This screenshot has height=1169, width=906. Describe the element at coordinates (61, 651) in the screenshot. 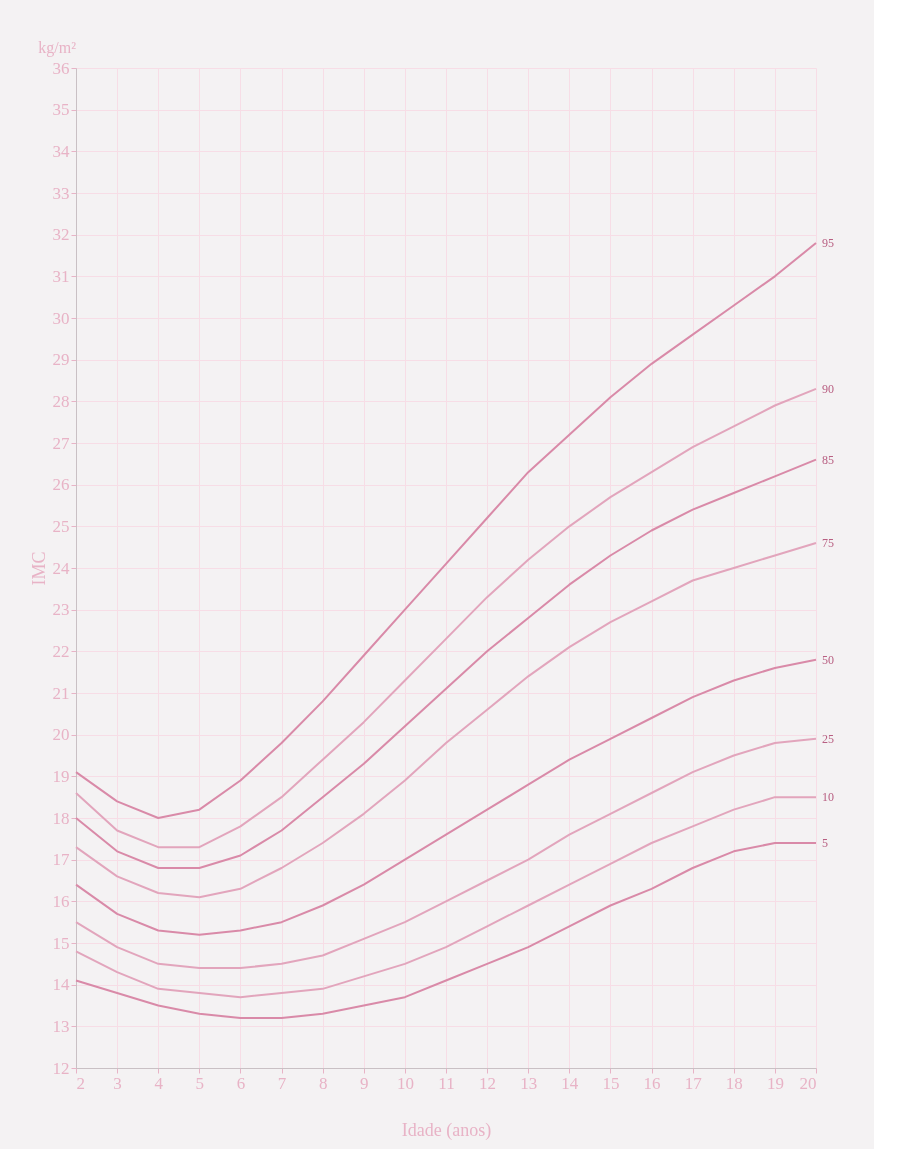

I see `y-tick-label: 22` at that location.